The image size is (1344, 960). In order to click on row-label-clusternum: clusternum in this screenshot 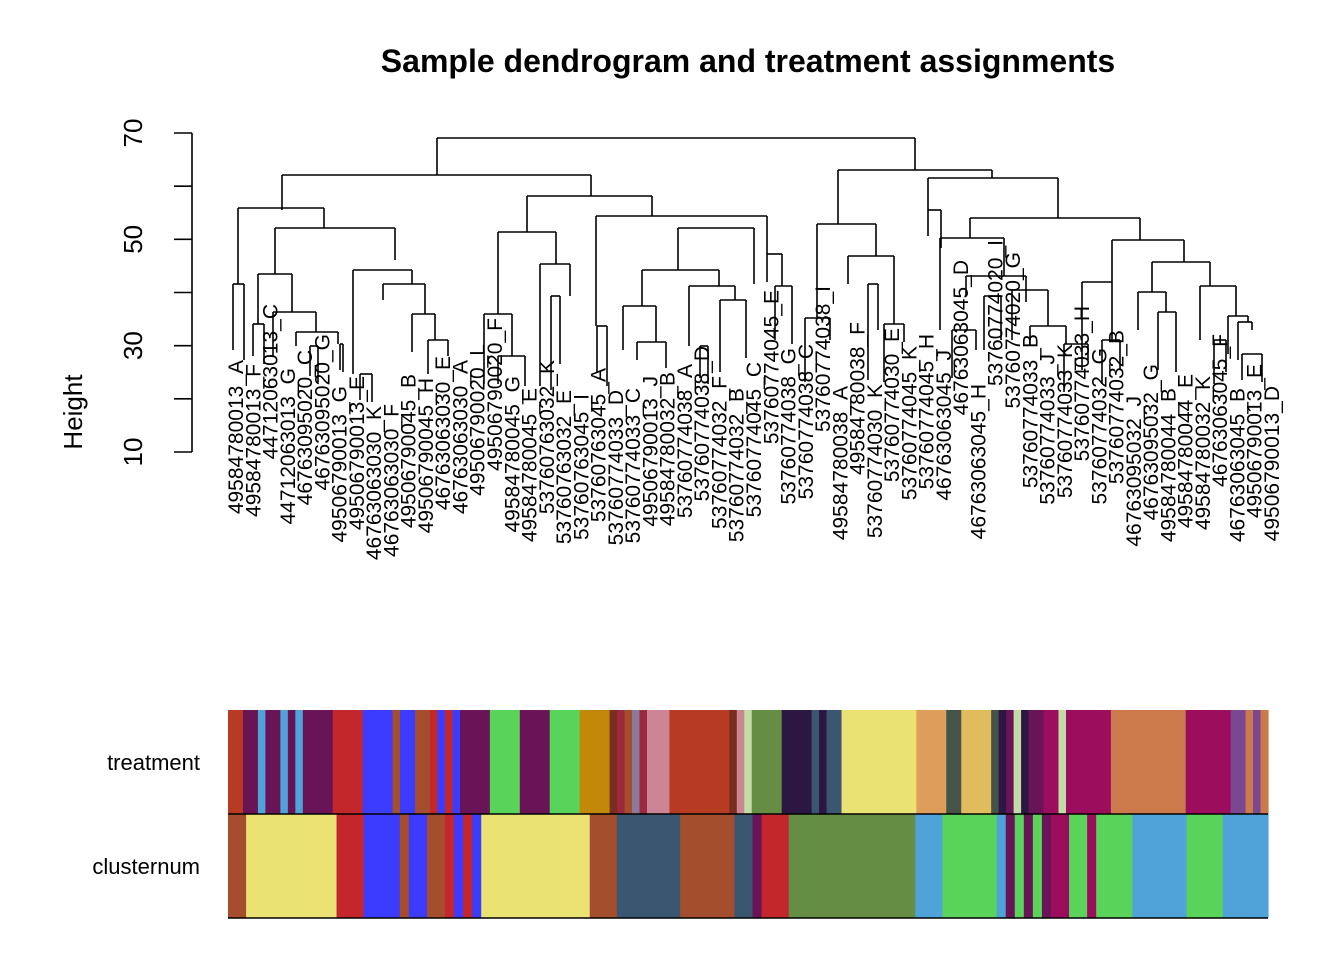, I will do `click(146, 866)`.